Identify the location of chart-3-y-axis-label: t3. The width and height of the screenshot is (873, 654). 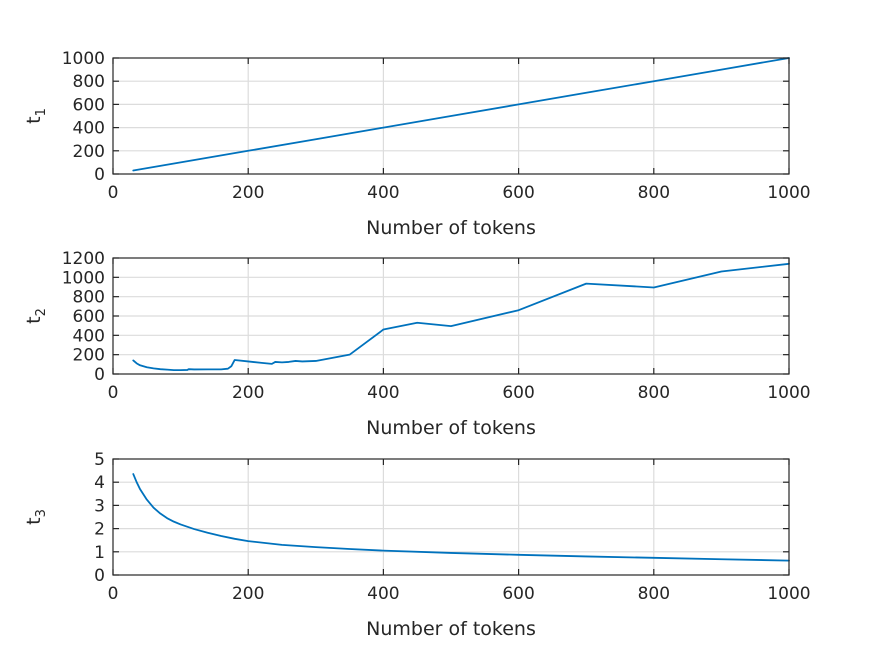
(36, 517).